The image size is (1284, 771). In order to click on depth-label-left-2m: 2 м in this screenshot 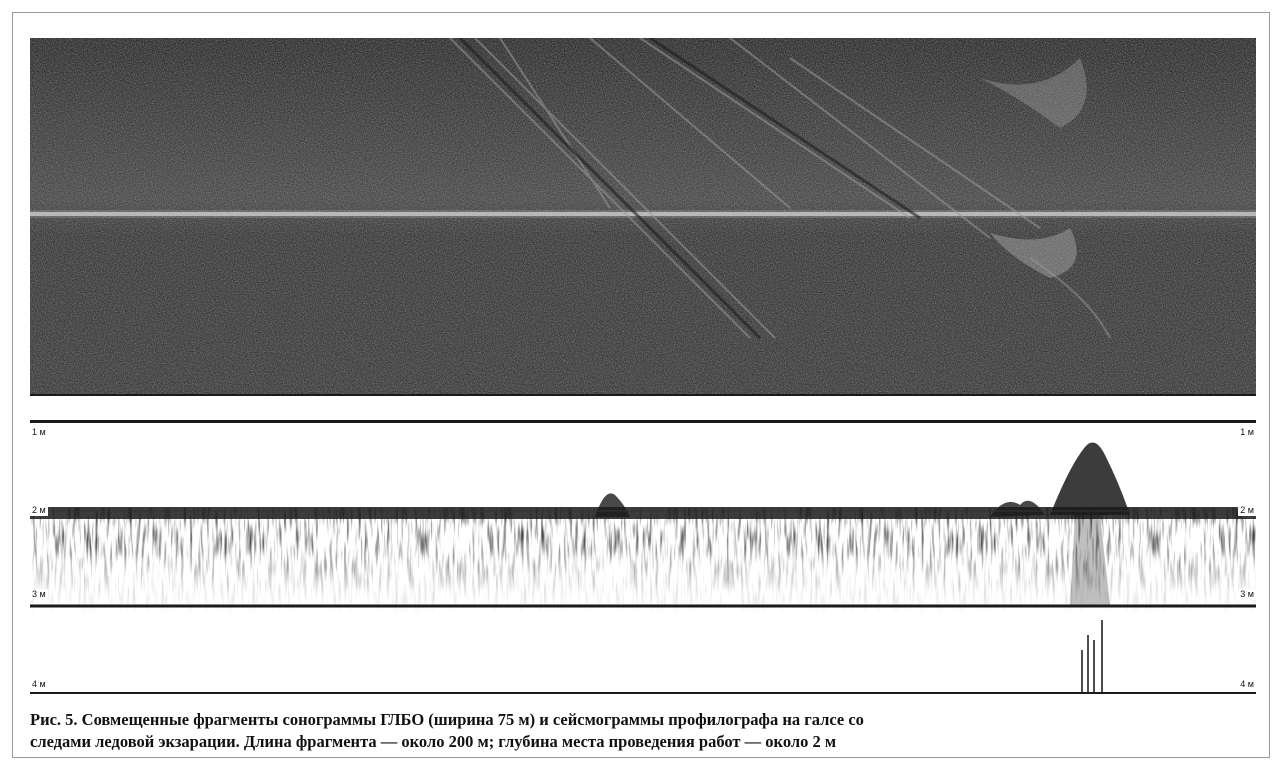, I will do `click(39, 510)`.